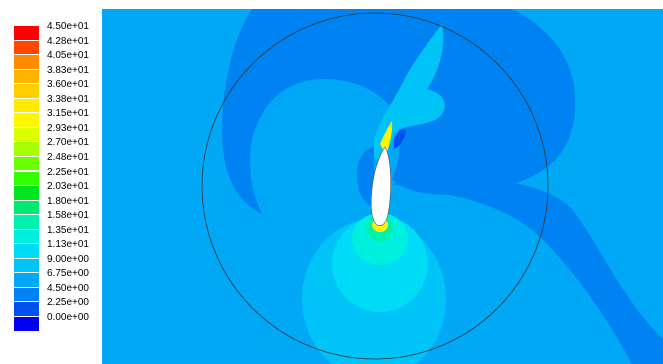 Image resolution: width=663 pixels, height=364 pixels. I want to click on colorbar-label: 9.00e+00, so click(68, 259).